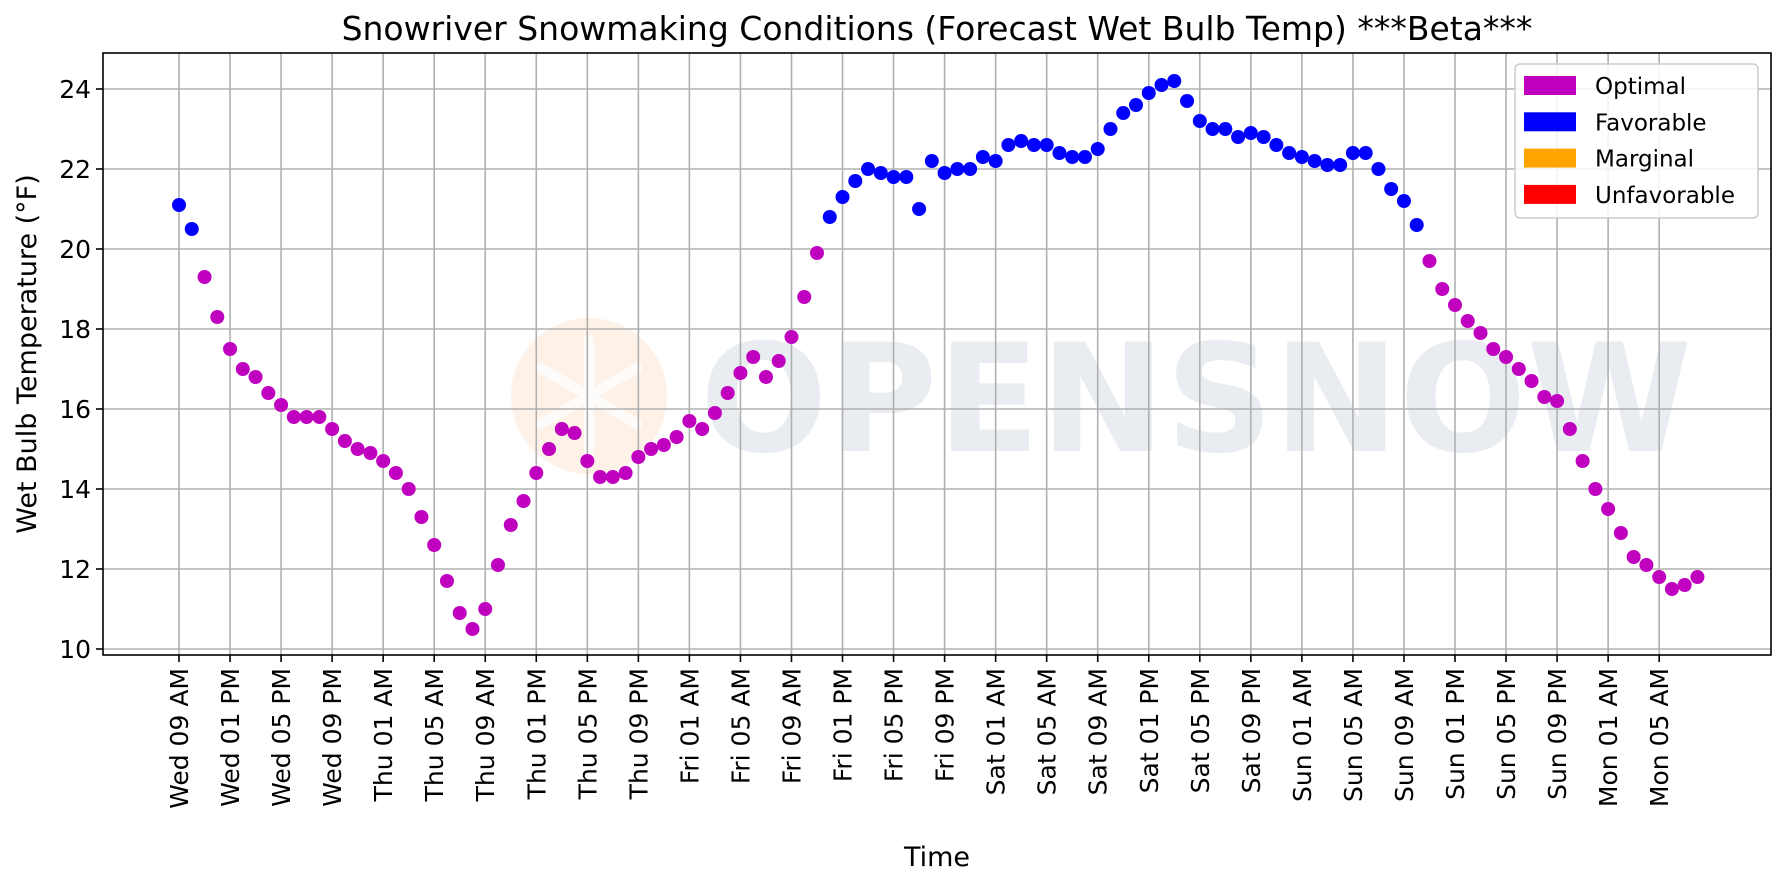  What do you see at coordinates (1149, 730) in the screenshot?
I see `x-tick-label: Sat 01 PM` at bounding box center [1149, 730].